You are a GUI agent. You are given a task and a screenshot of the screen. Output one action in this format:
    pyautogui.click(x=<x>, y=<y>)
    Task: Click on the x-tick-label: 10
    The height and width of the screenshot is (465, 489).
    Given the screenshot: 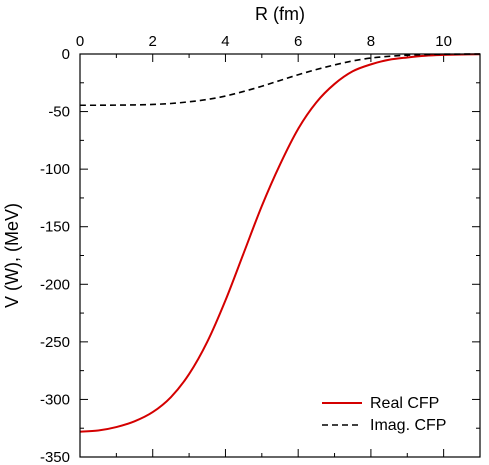 What is the action you would take?
    pyautogui.click(x=443, y=41)
    